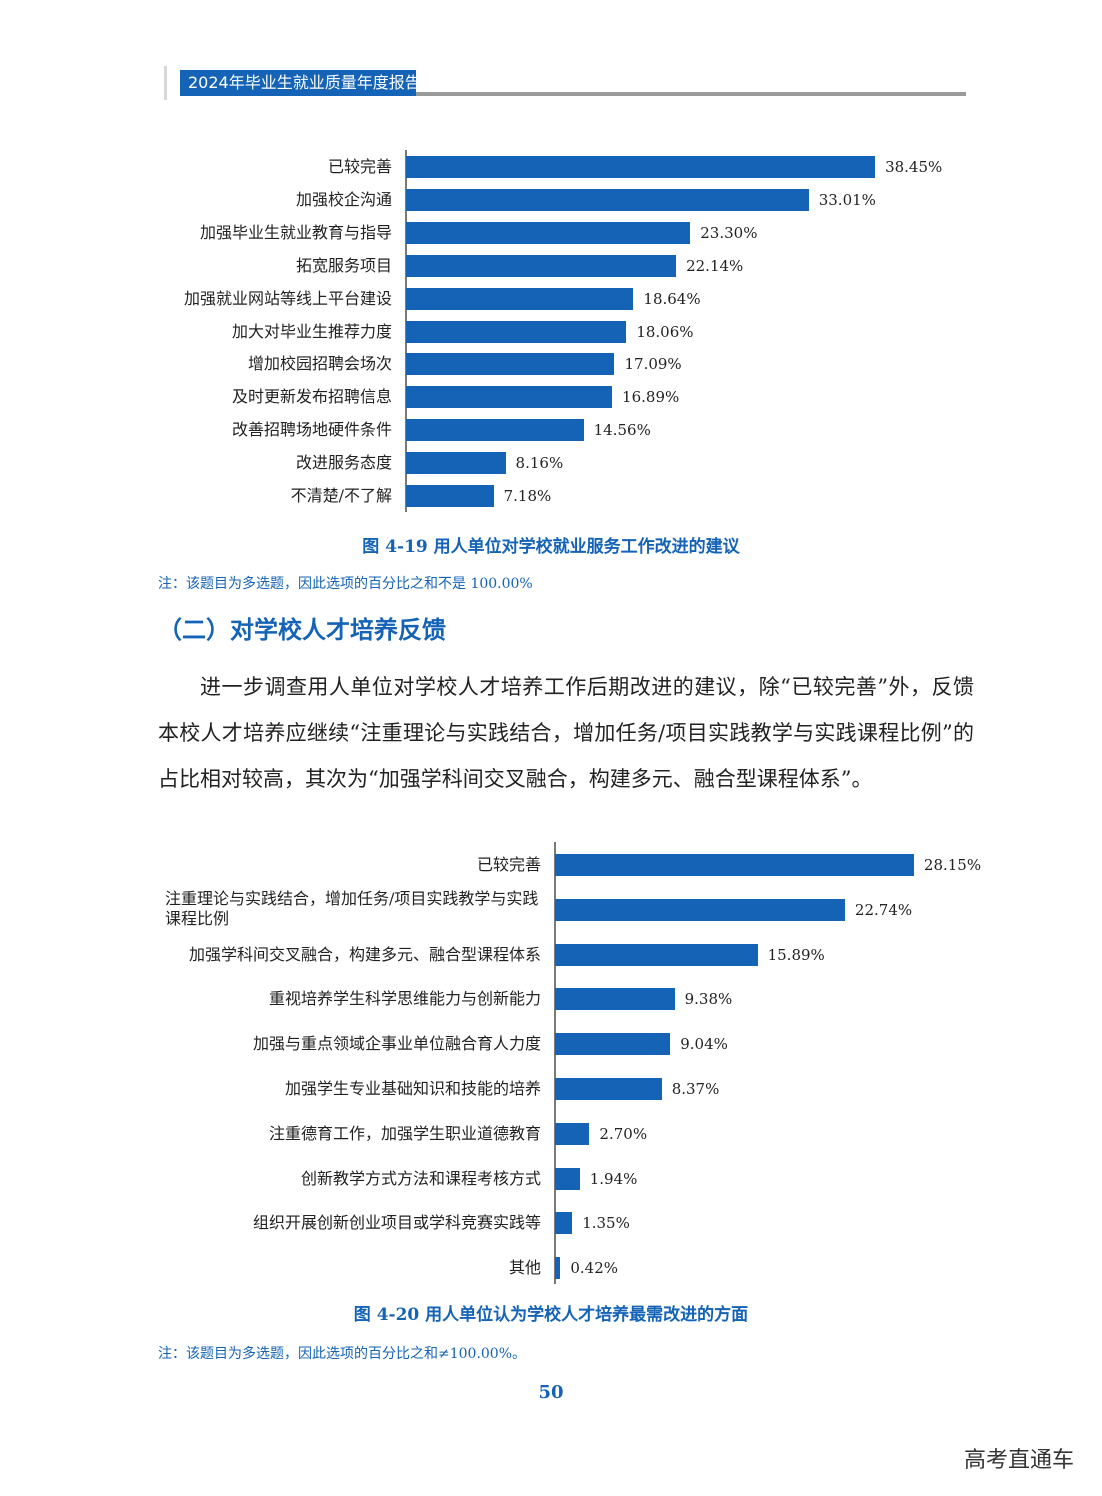 The width and height of the screenshot is (1102, 1496). I want to click on value-label: 28.15%, so click(952, 865).